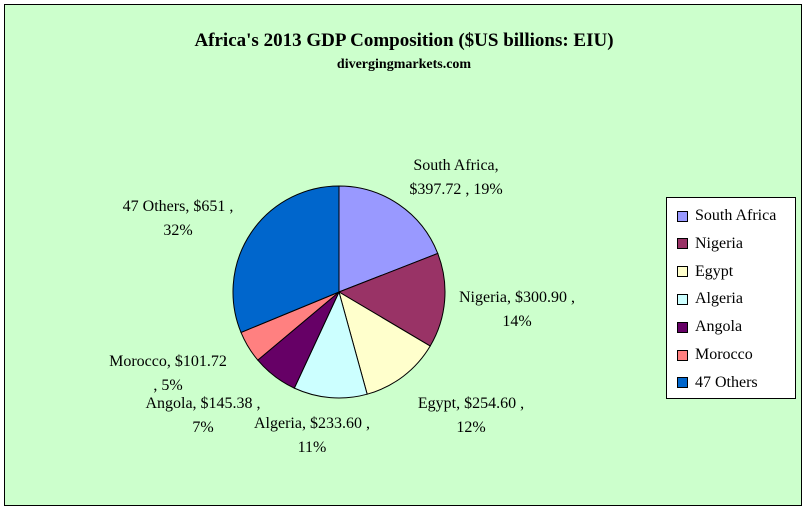 This screenshot has height=512, width=808. I want to click on legend-item: 47 Others, so click(717, 383).